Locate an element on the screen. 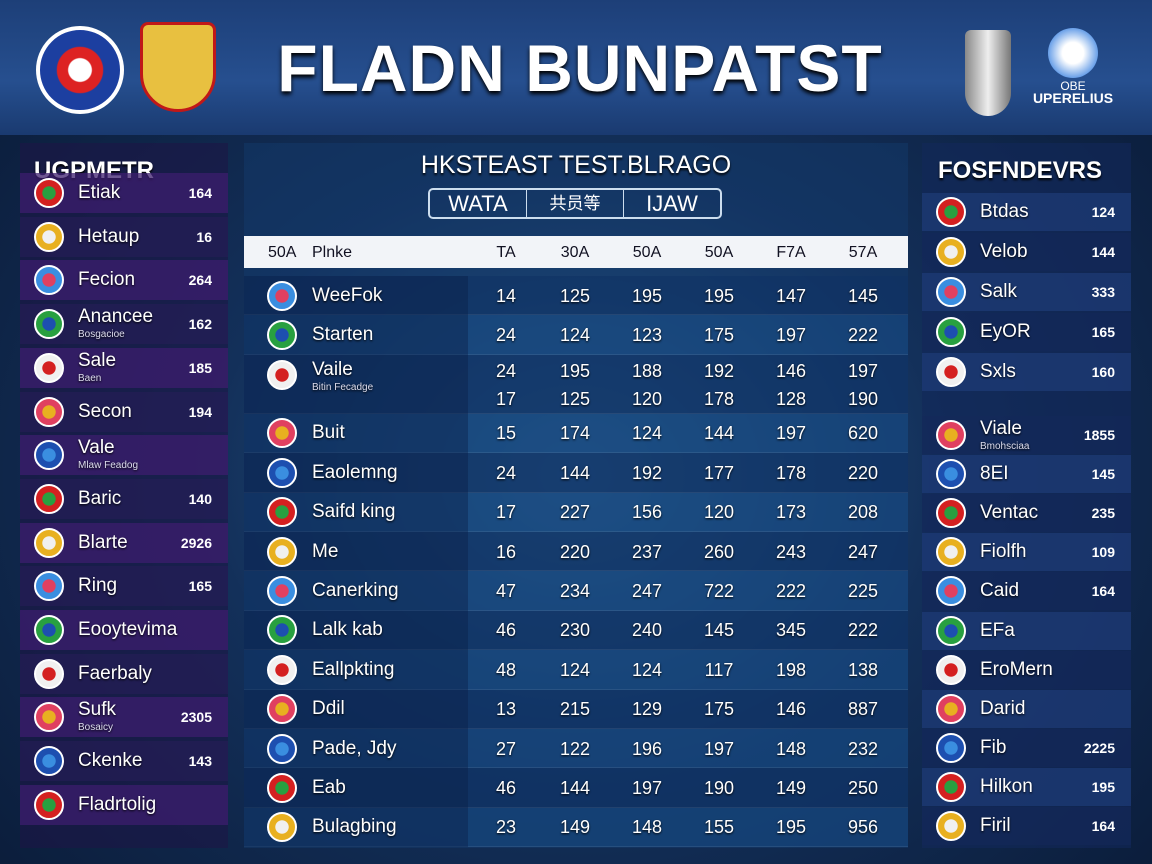  team-name: Faerbaly is located at coordinates (115, 673).